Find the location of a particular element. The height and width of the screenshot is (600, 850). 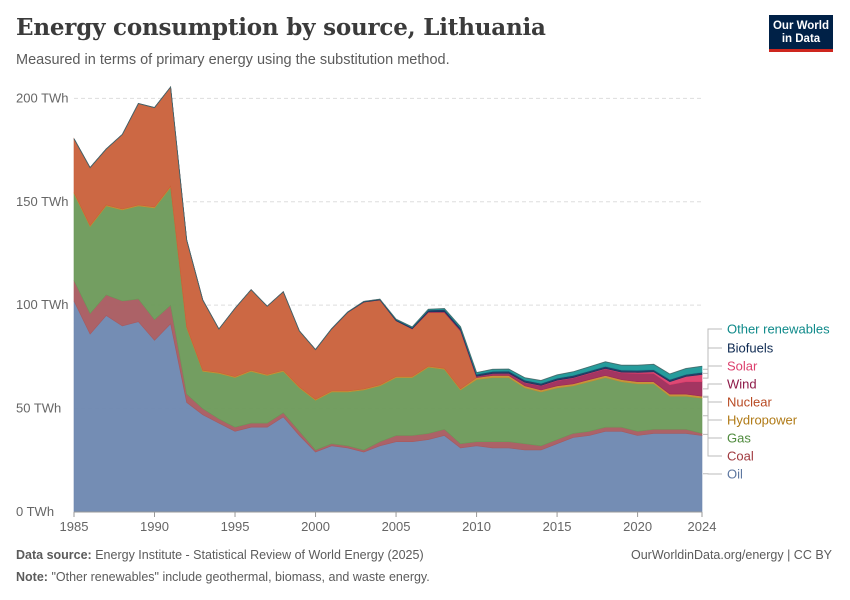

logo-line-2: in Data is located at coordinates (801, 39).